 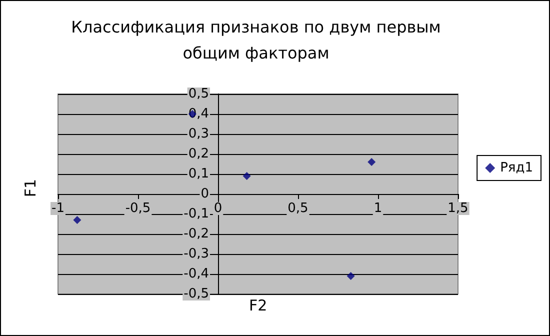 What do you see at coordinates (58, 208) in the screenshot?
I see `x-tick-label: -1` at bounding box center [58, 208].